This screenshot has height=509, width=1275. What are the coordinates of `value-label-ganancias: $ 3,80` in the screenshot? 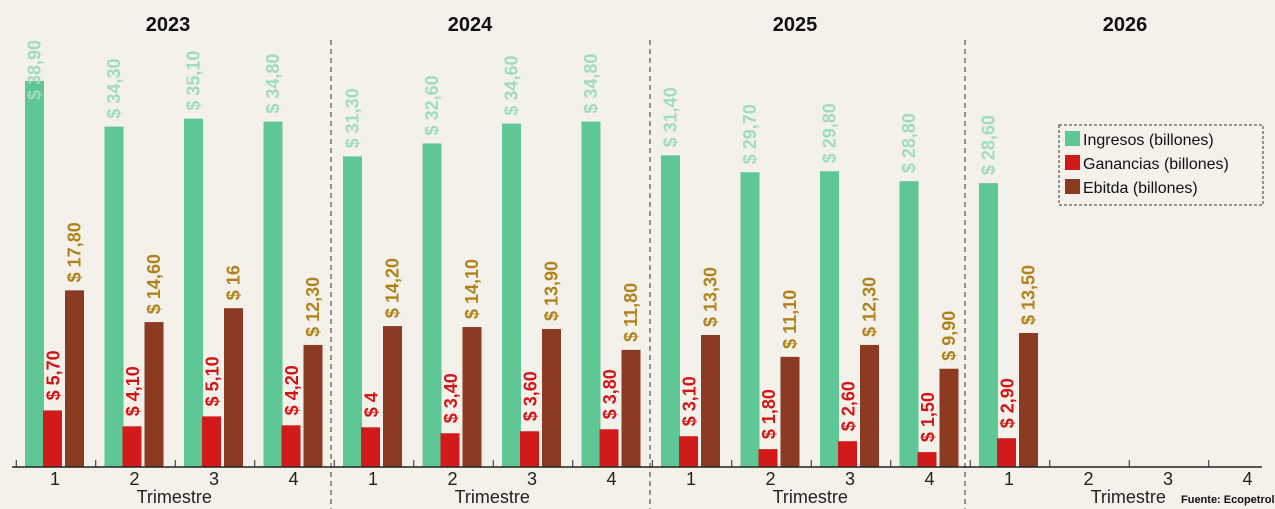 It's located at (610, 394).